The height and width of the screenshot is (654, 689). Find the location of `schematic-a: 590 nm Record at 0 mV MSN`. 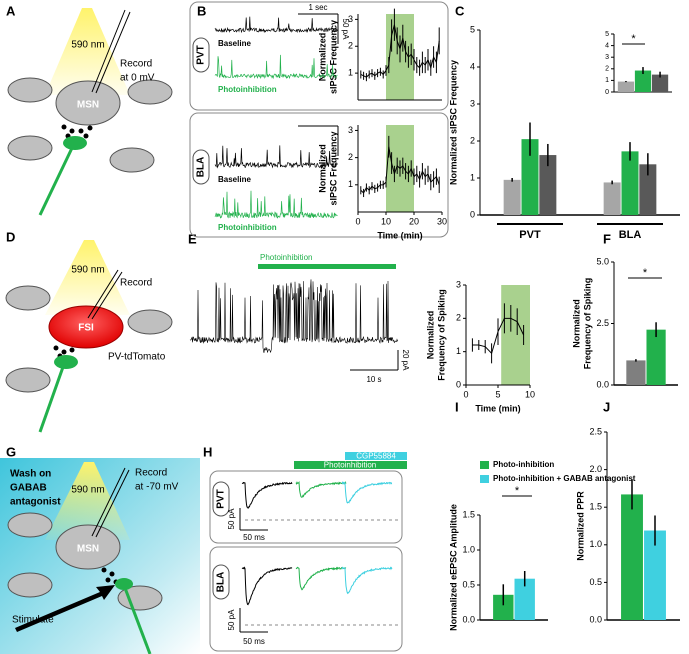

schematic-a: 590 nm Record at 0 mV MSN is located at coordinates (90, 112).